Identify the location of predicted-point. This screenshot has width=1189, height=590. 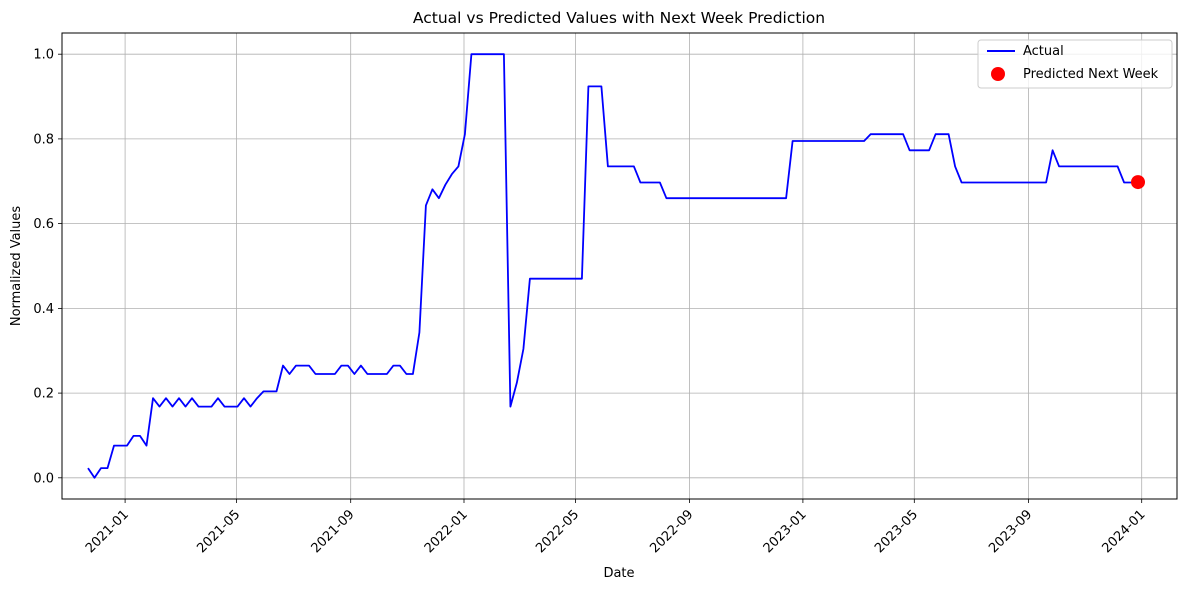
(1138, 182).